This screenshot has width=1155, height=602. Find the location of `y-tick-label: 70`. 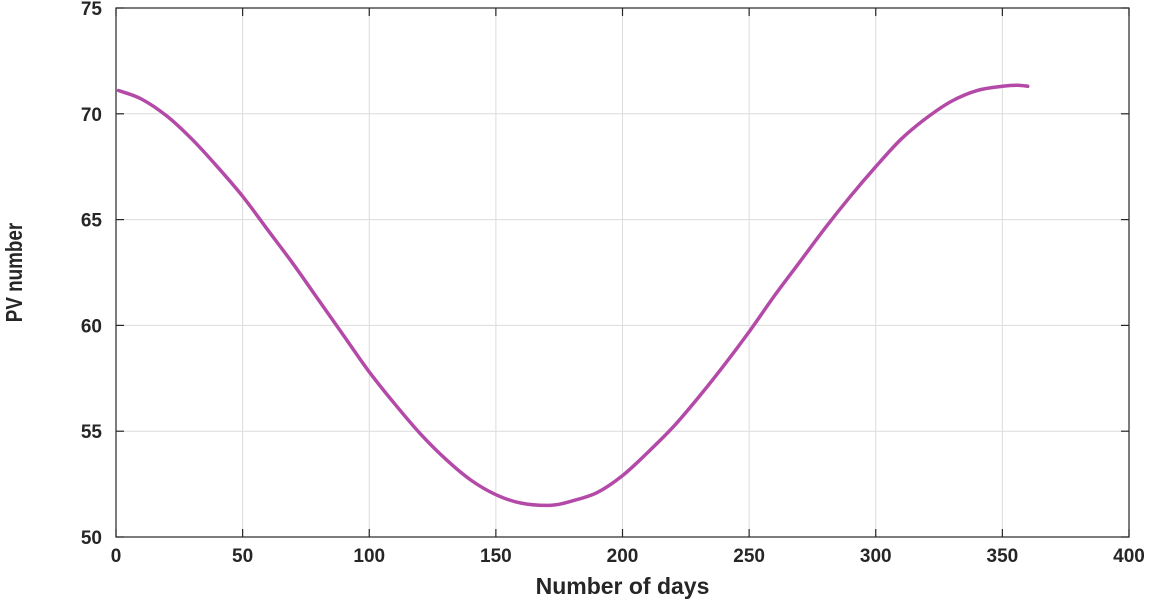

y-tick-label: 70 is located at coordinates (91, 115).